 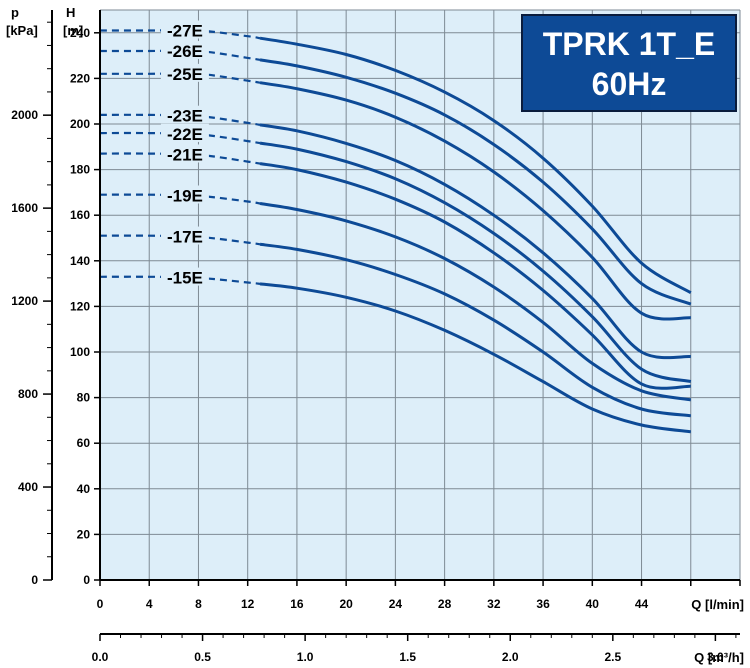 I want to click on h-axis-tick-label: 200, so click(x=80, y=124).